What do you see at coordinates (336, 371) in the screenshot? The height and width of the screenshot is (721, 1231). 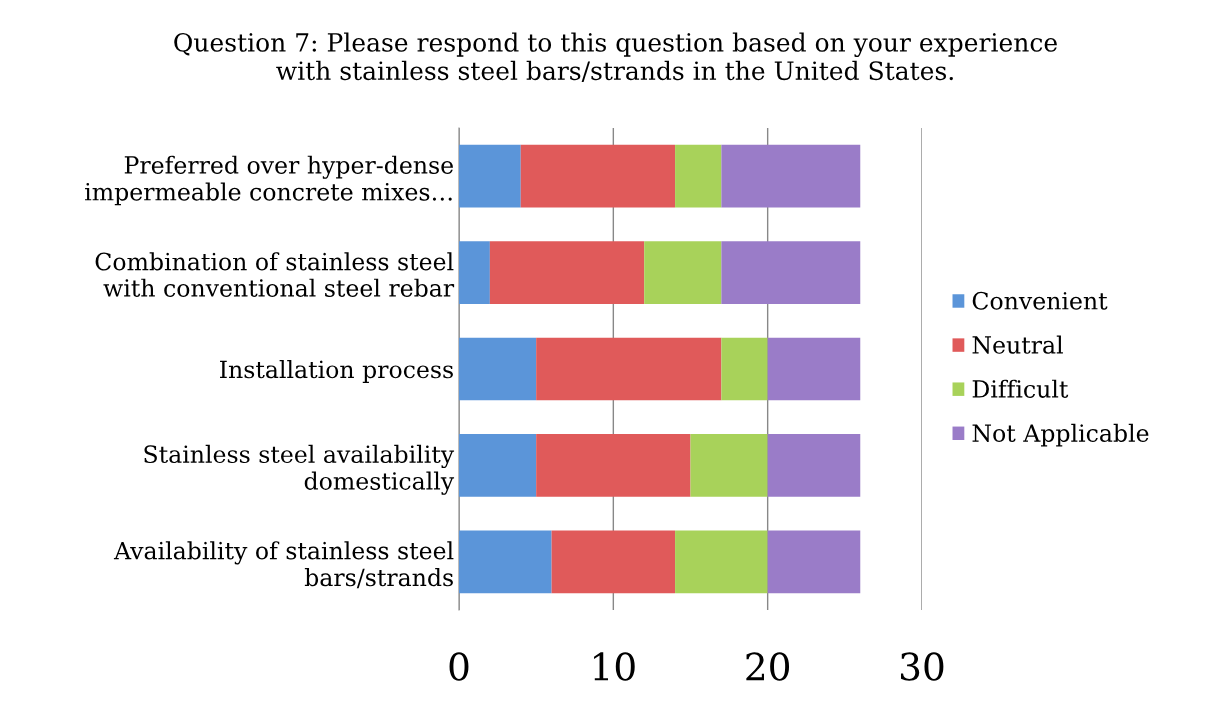 I see `y-tick-label: Installation process` at bounding box center [336, 371].